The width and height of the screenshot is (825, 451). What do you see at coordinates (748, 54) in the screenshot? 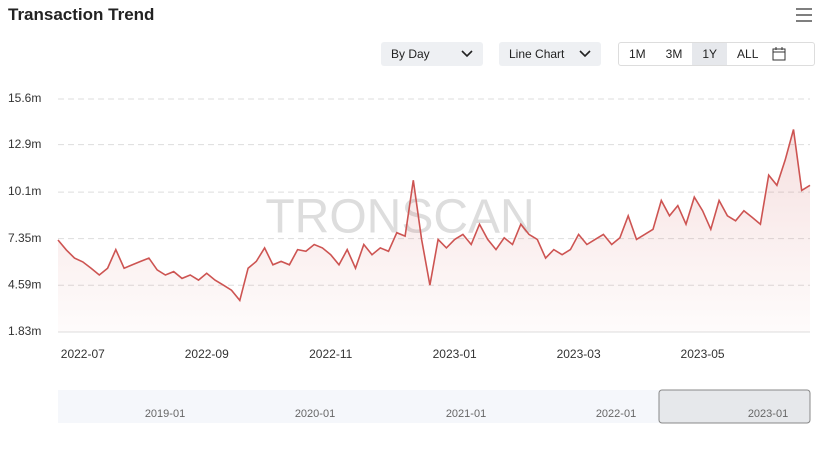
I see `range-button: ALL` at bounding box center [748, 54].